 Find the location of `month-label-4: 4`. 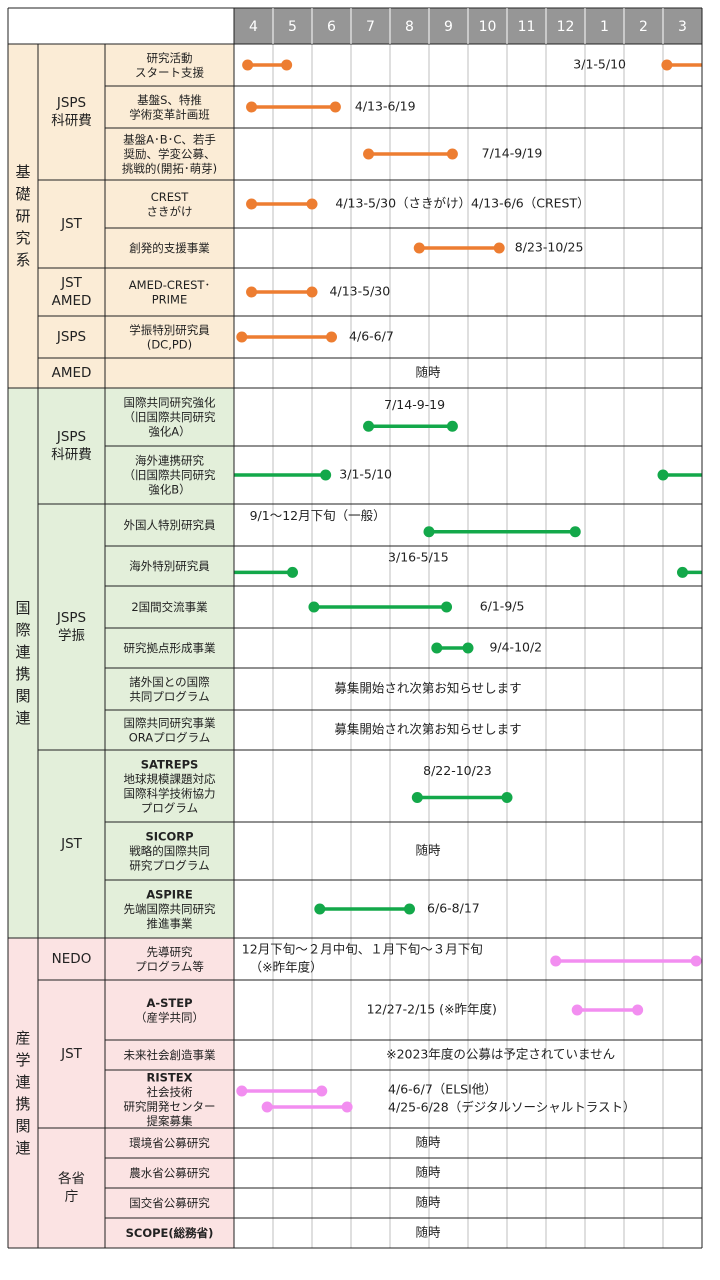

month-label-4: 4 is located at coordinates (253, 27).